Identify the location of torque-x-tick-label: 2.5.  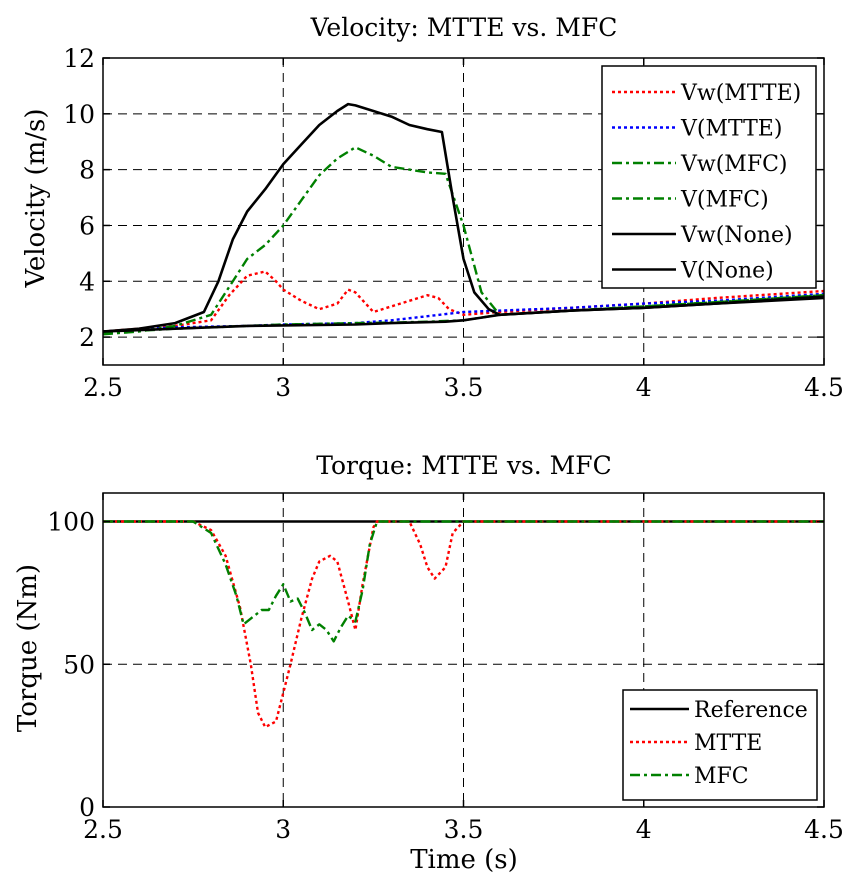
(103, 829).